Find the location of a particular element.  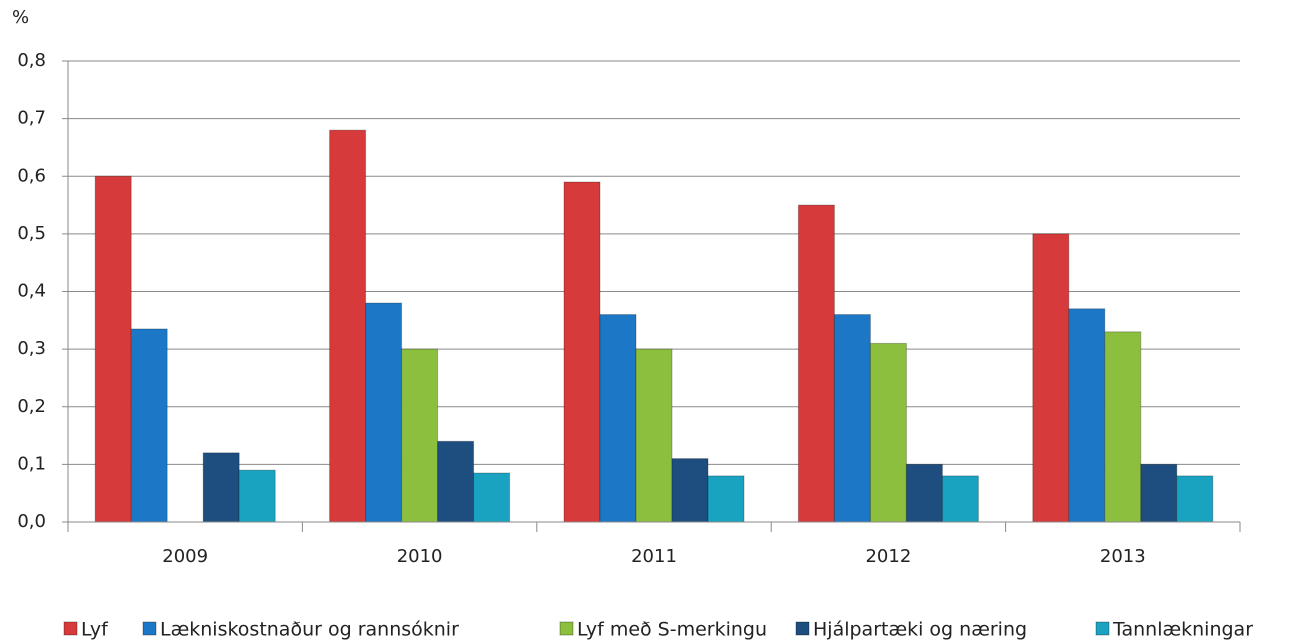

x-tick-label: 2010 is located at coordinates (420, 556).